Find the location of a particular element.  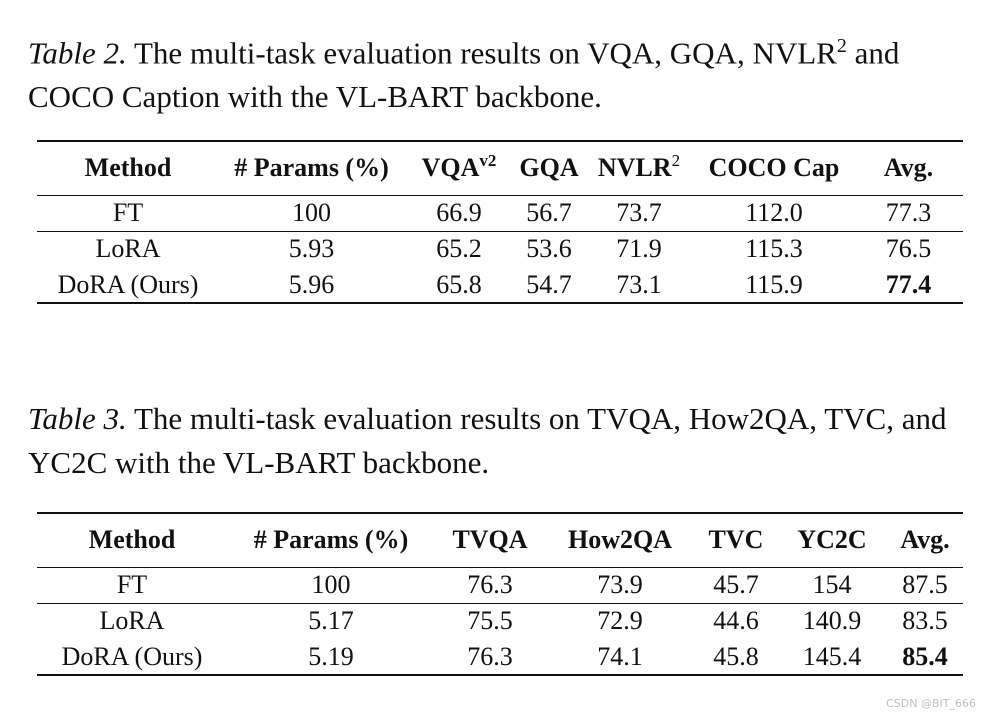

table2-cell-coco: 112.0 is located at coordinates (774, 212).